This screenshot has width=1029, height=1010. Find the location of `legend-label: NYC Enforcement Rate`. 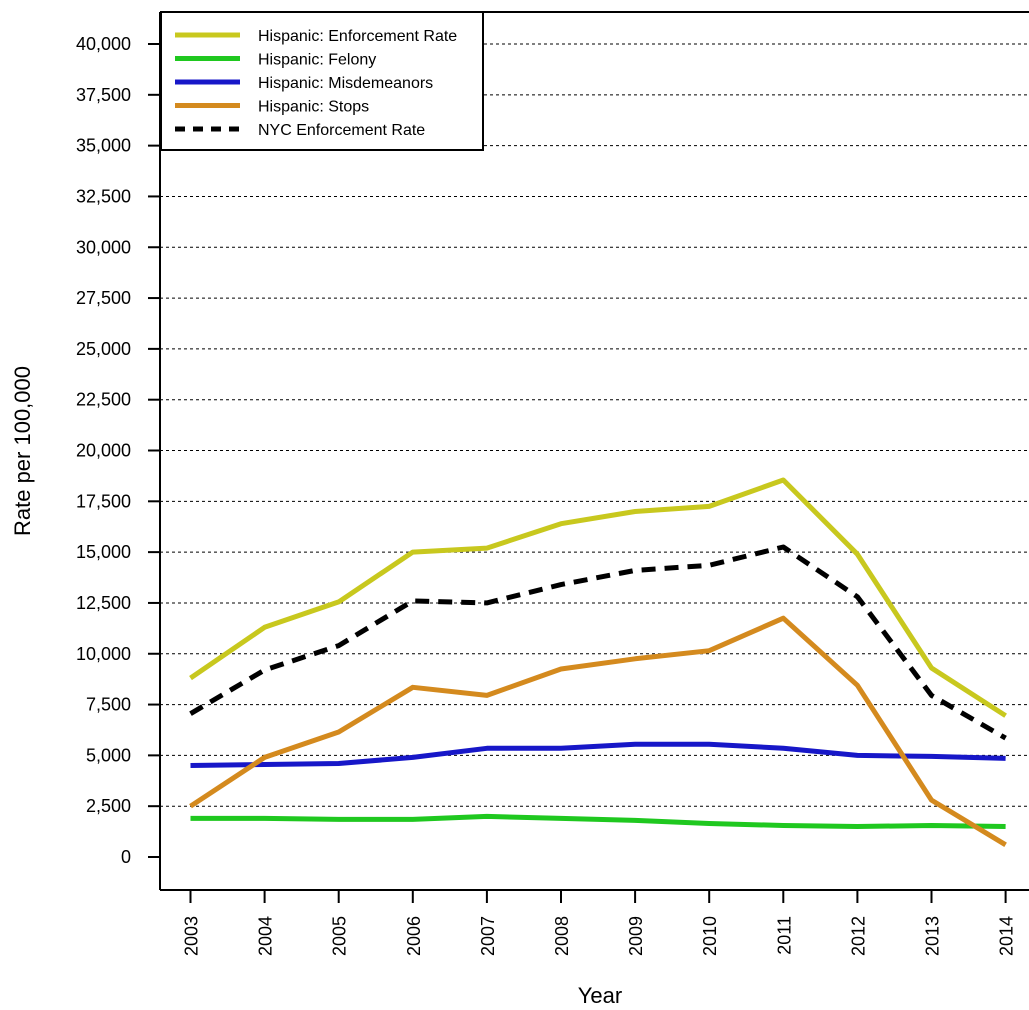

legend-label: NYC Enforcement Rate is located at coordinates (341, 130).